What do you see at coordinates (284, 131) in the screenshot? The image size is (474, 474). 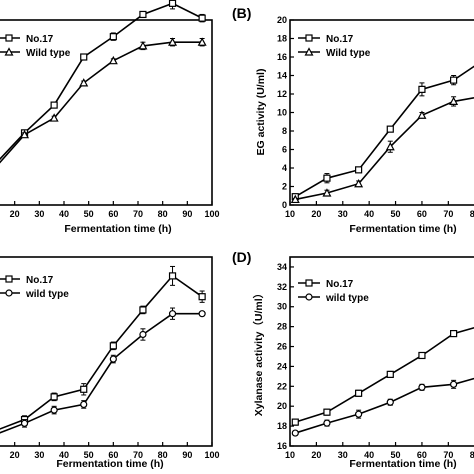 I see `y-tick-label: 8` at bounding box center [284, 131].